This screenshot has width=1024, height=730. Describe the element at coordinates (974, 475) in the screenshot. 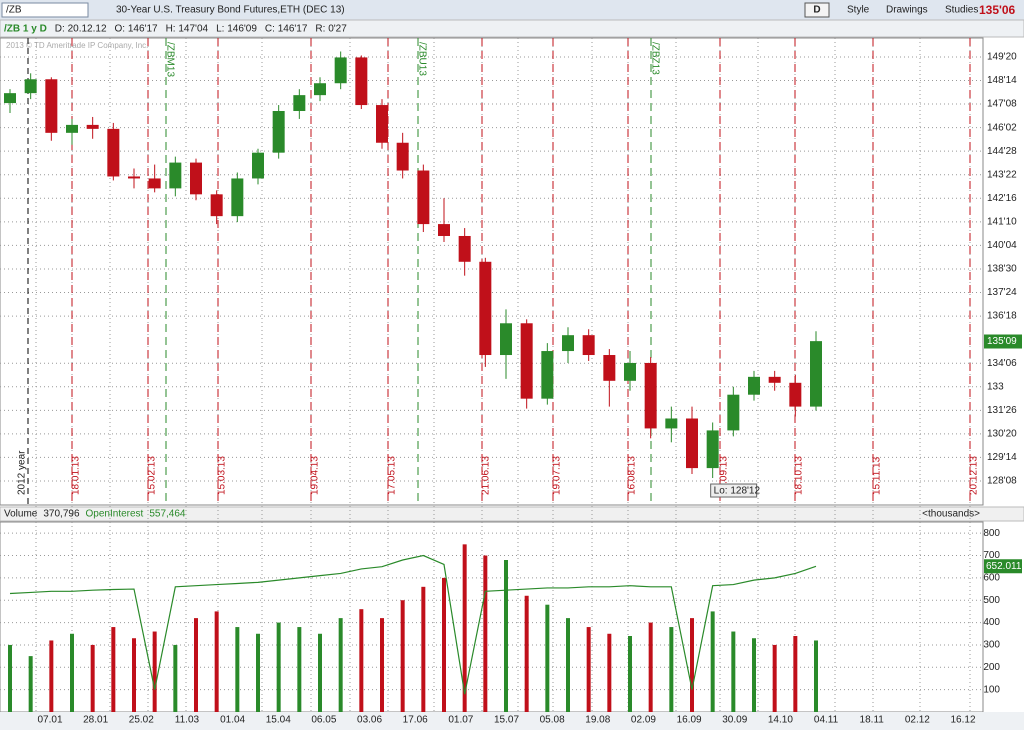

I see `month-marker: 20.12.13` at that location.